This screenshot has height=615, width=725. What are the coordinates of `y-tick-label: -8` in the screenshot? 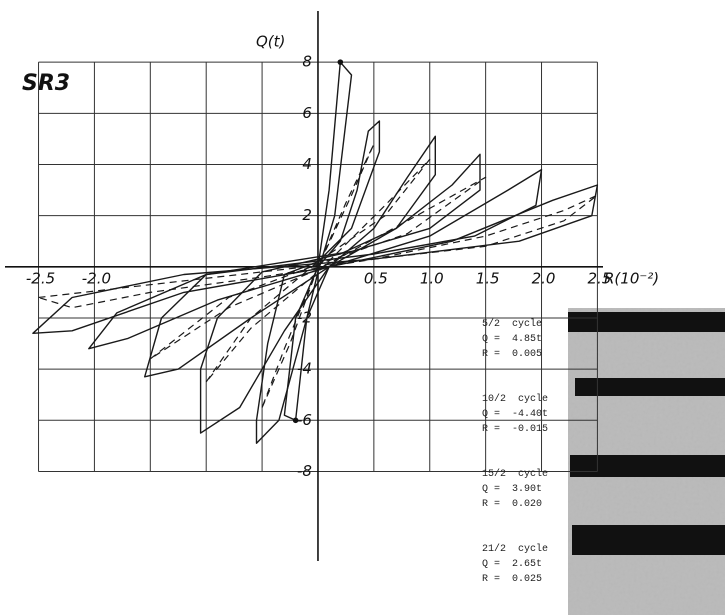 It's located at (304, 471).